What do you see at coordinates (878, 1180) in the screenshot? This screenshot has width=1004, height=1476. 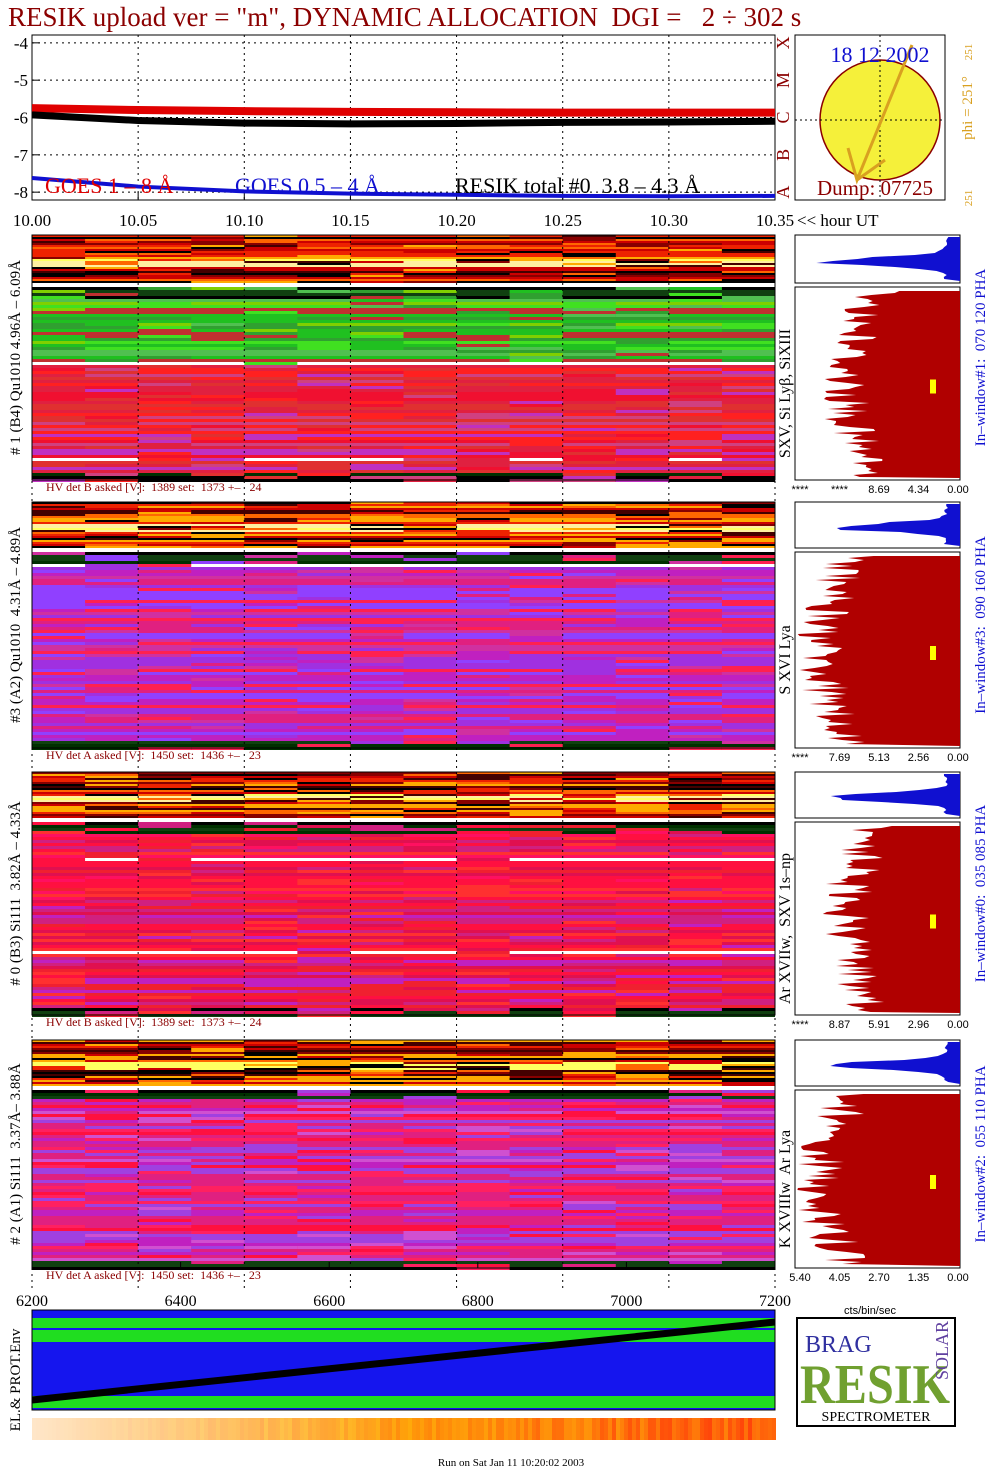 I see `hist-main` at bounding box center [878, 1180].